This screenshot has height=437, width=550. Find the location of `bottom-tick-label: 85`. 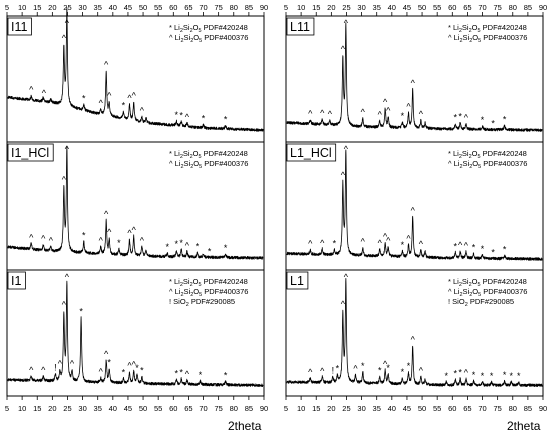

bottom-tick-label: 85 is located at coordinates (249, 408).